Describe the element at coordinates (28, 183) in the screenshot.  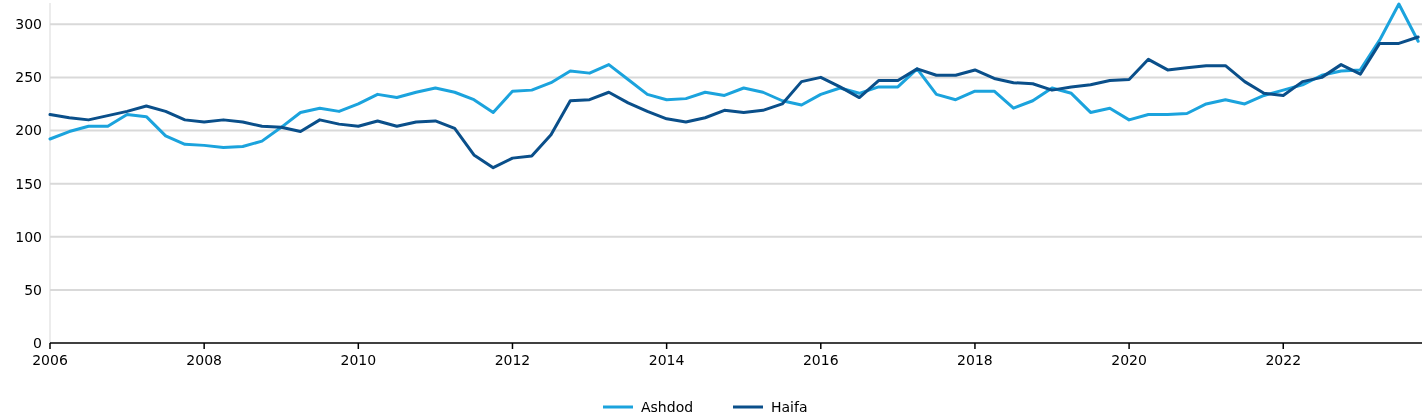
I see `y-tick-label: 150` at that location.